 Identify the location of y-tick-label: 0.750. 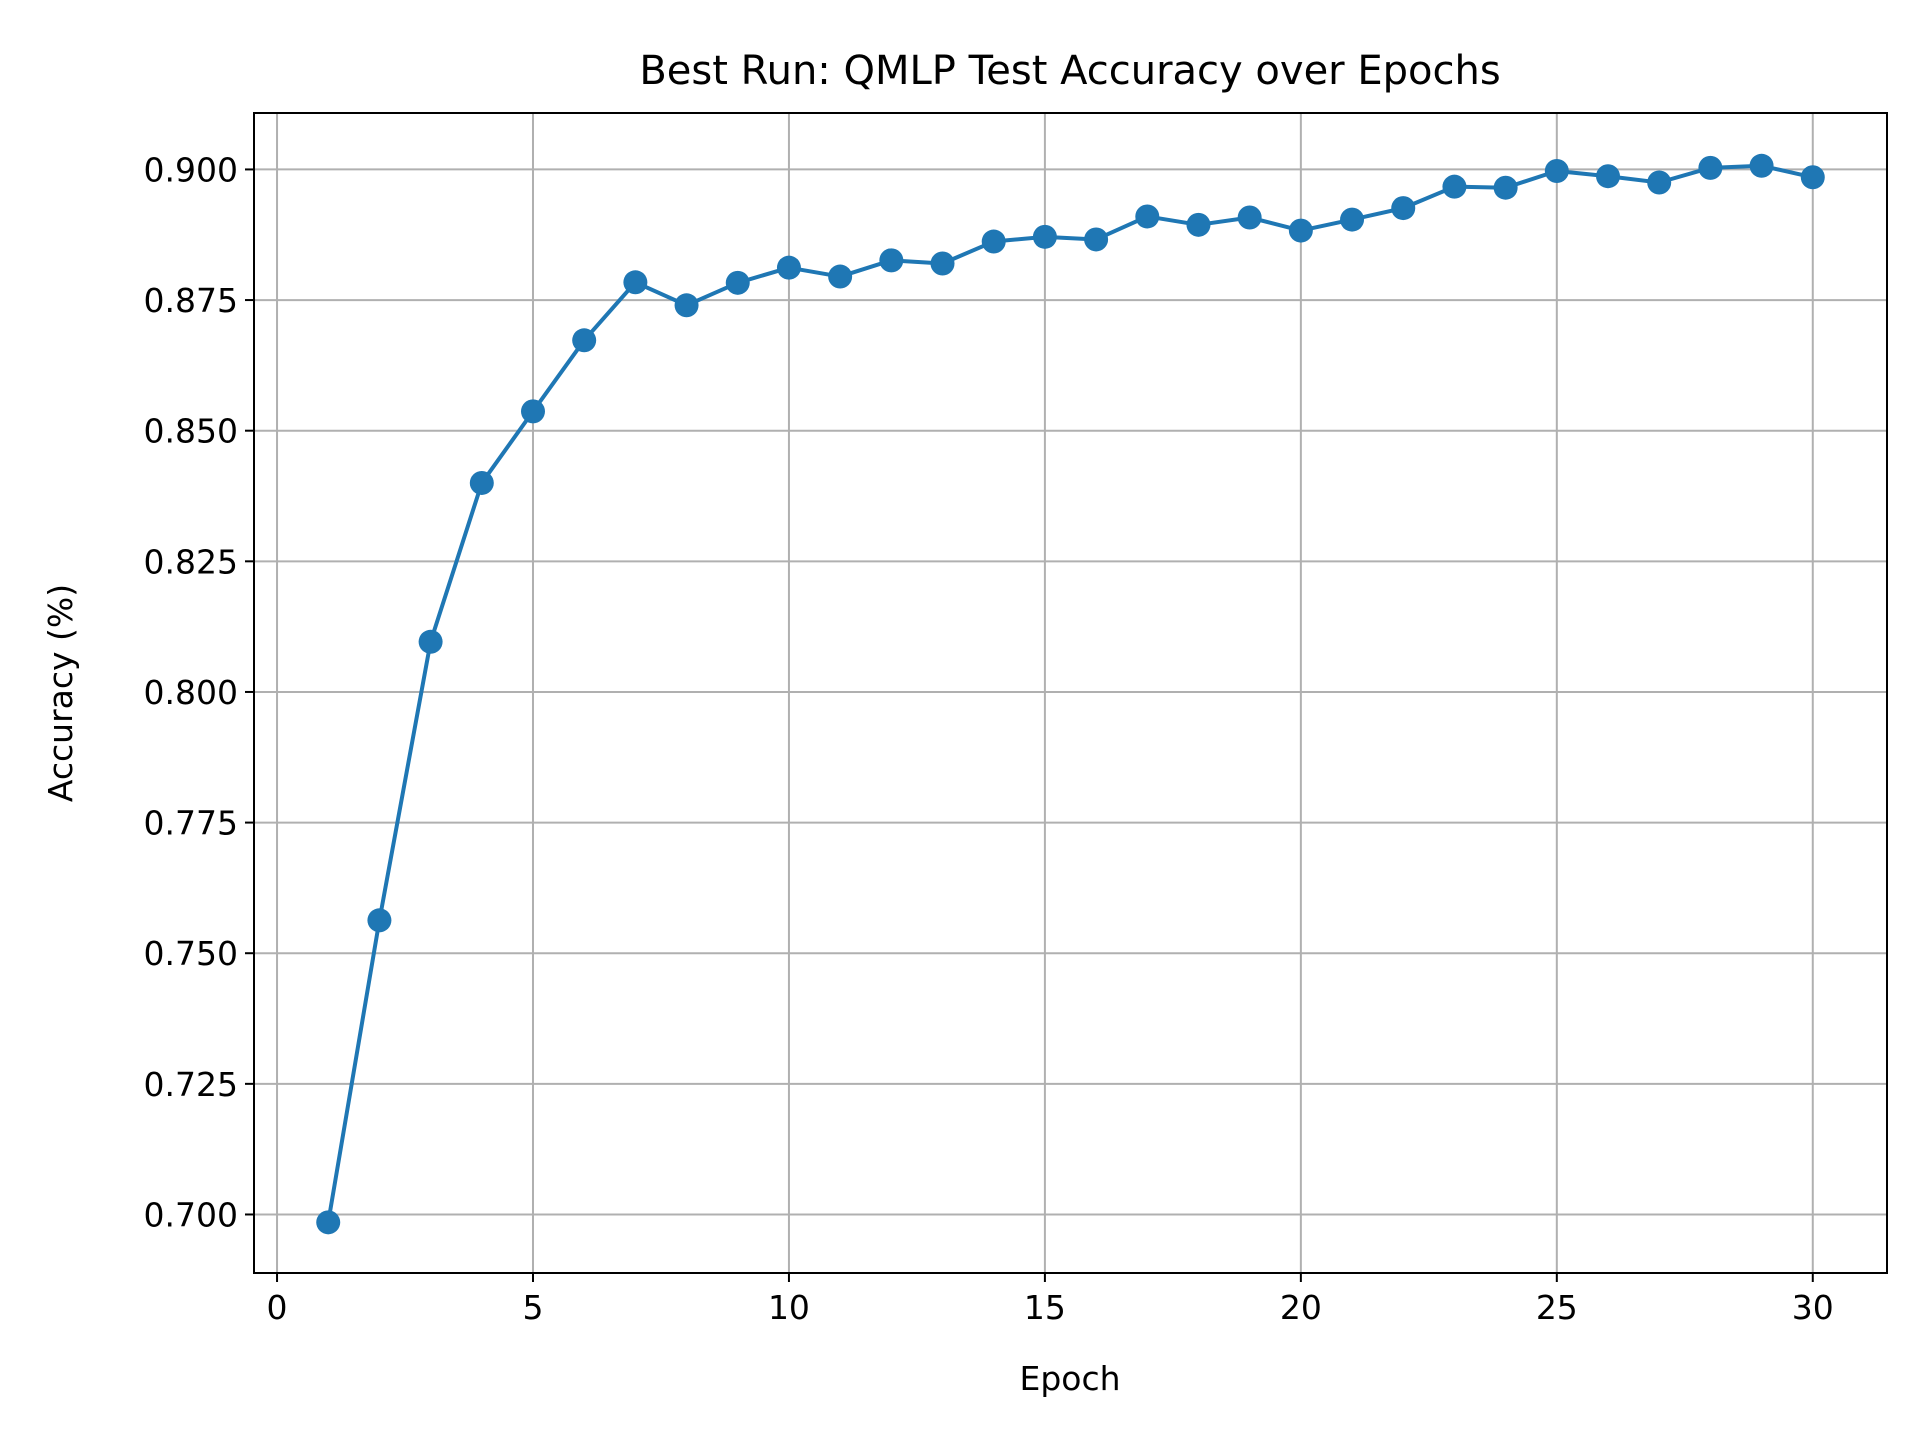
(191, 953).